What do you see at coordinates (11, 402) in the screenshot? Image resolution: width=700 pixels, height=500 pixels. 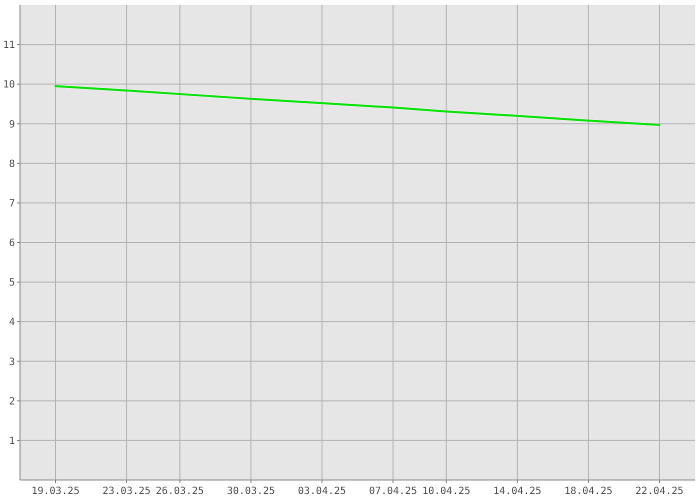 I see `y-tick-label: 2` at bounding box center [11, 402].